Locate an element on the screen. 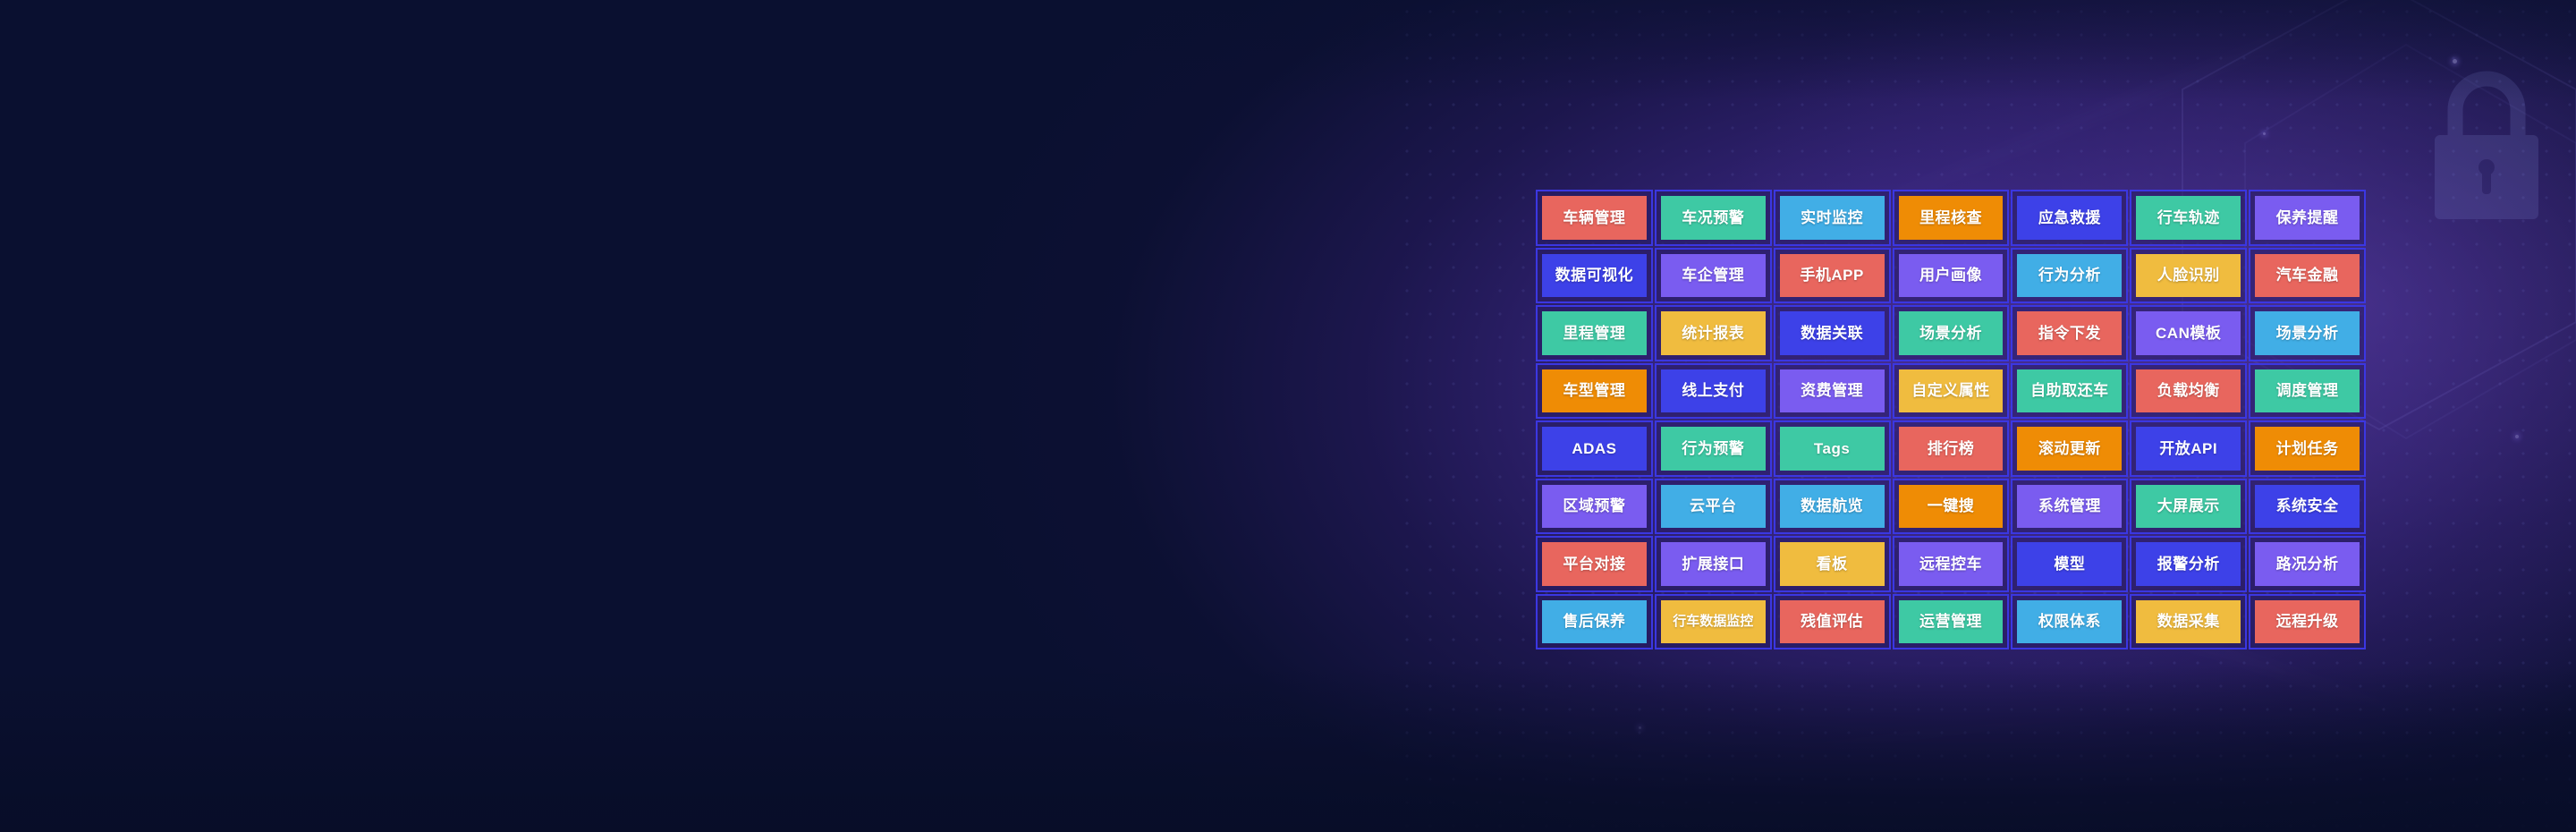  feature-tile: 远程升级 is located at coordinates (2307, 621).